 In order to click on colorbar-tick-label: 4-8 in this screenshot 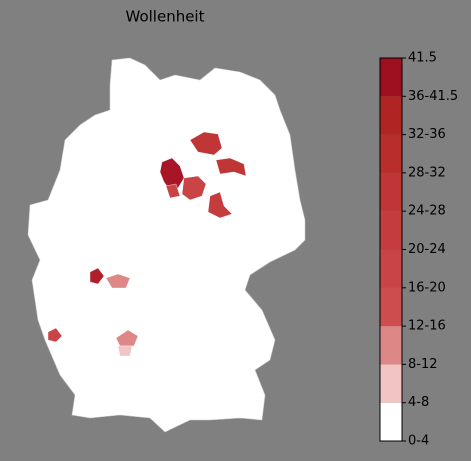, I will do `click(418, 402)`.